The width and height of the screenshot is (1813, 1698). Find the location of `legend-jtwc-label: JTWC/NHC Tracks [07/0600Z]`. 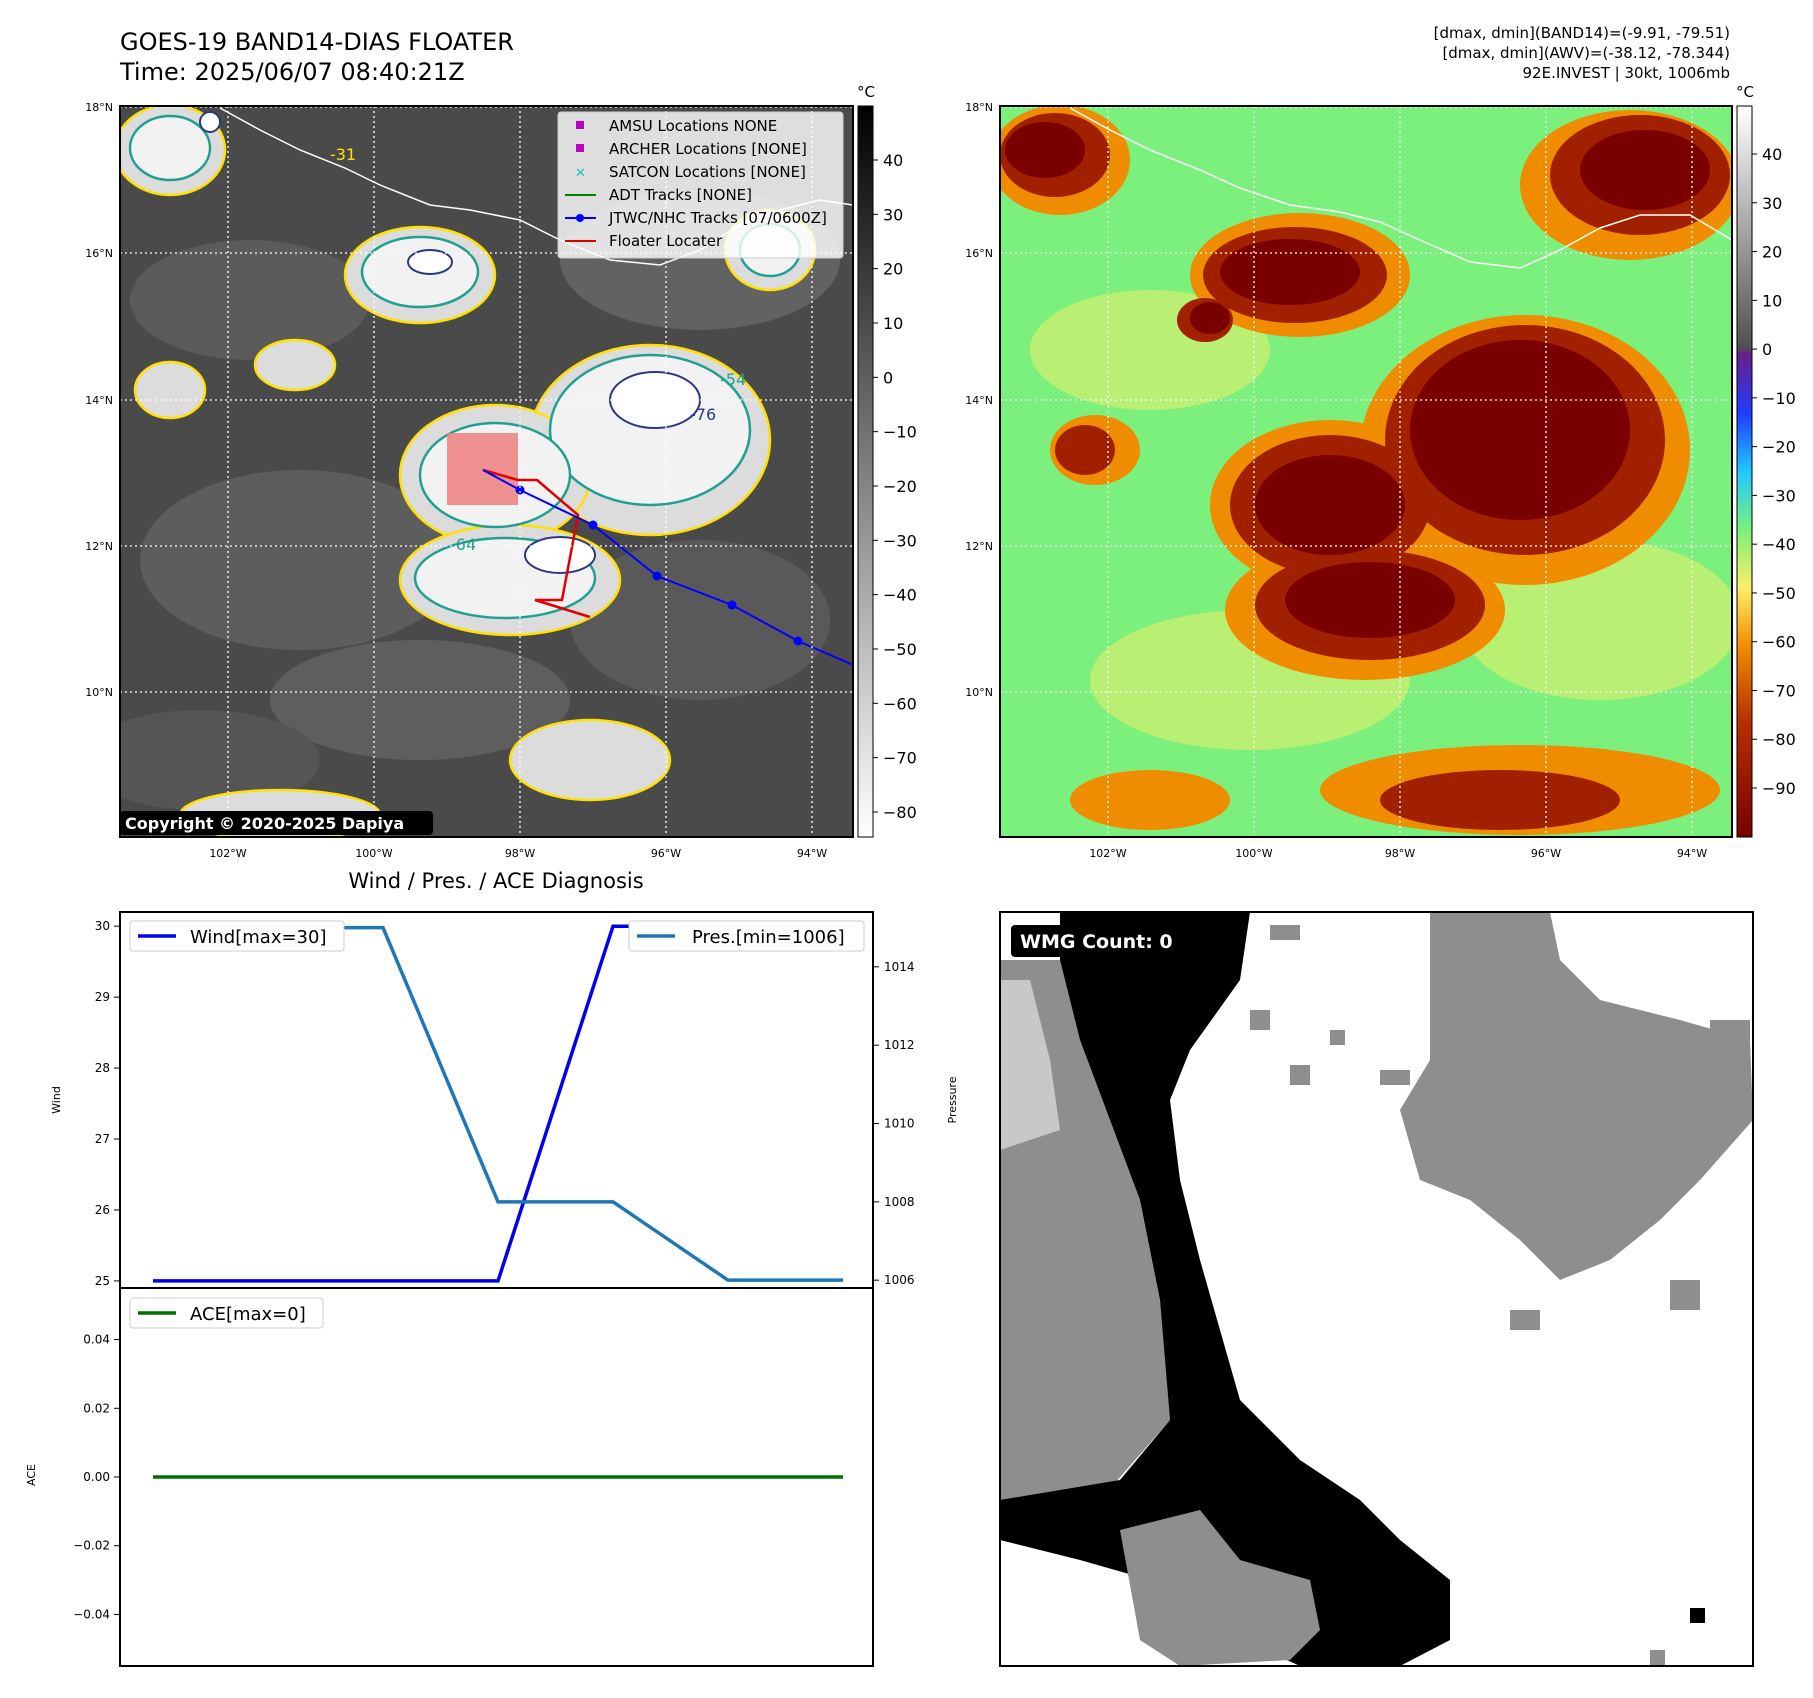

legend-jtwc-label: JTWC/NHC Tracks [07/0600Z] is located at coordinates (717, 218).